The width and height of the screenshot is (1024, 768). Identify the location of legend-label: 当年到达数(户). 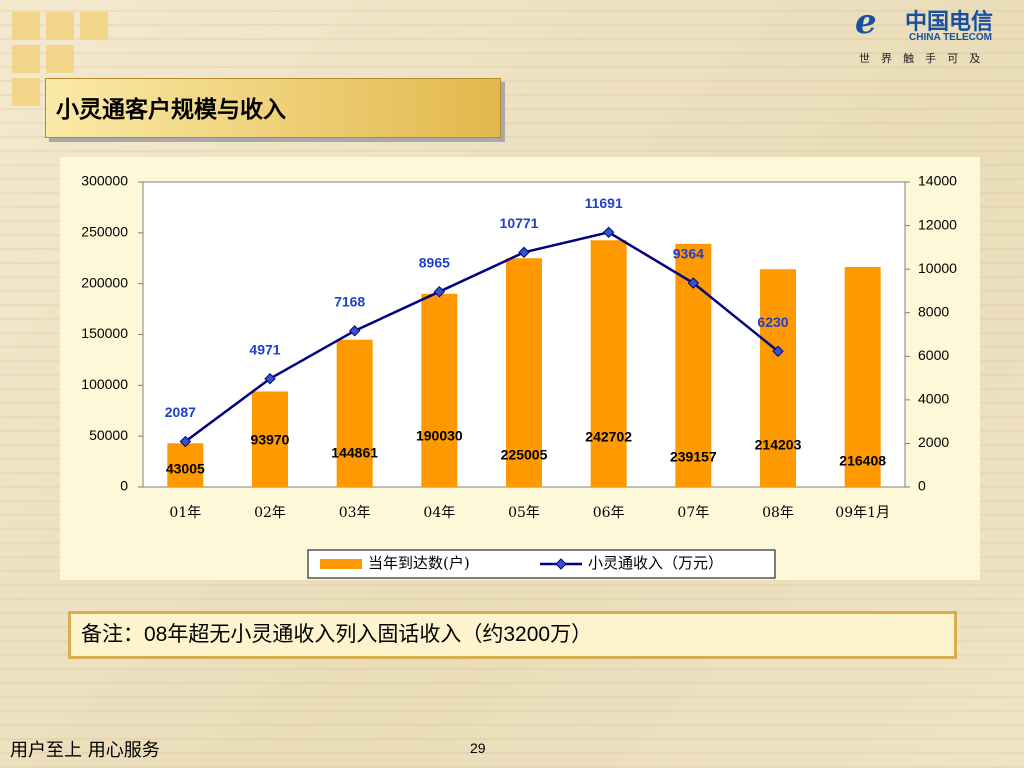
(419, 563).